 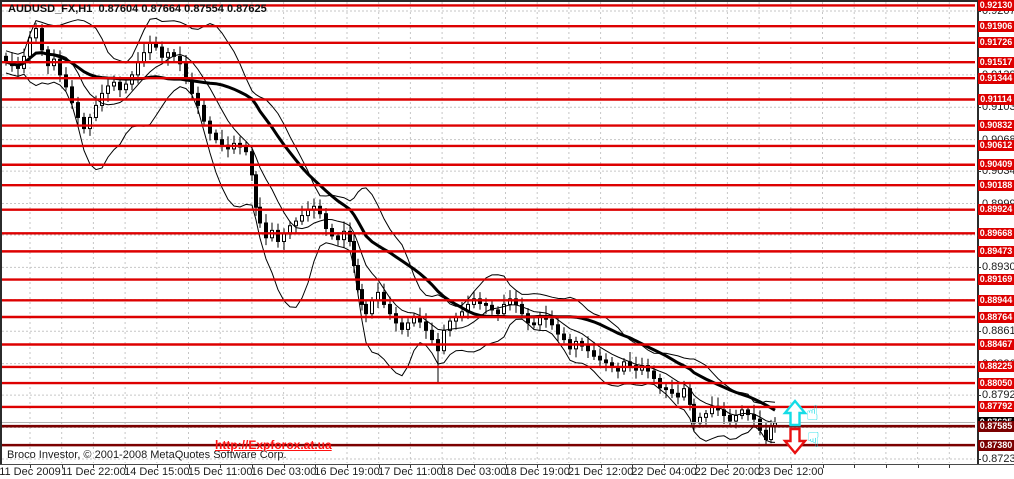 I want to click on close-value: 0.87625, so click(x=246, y=9).